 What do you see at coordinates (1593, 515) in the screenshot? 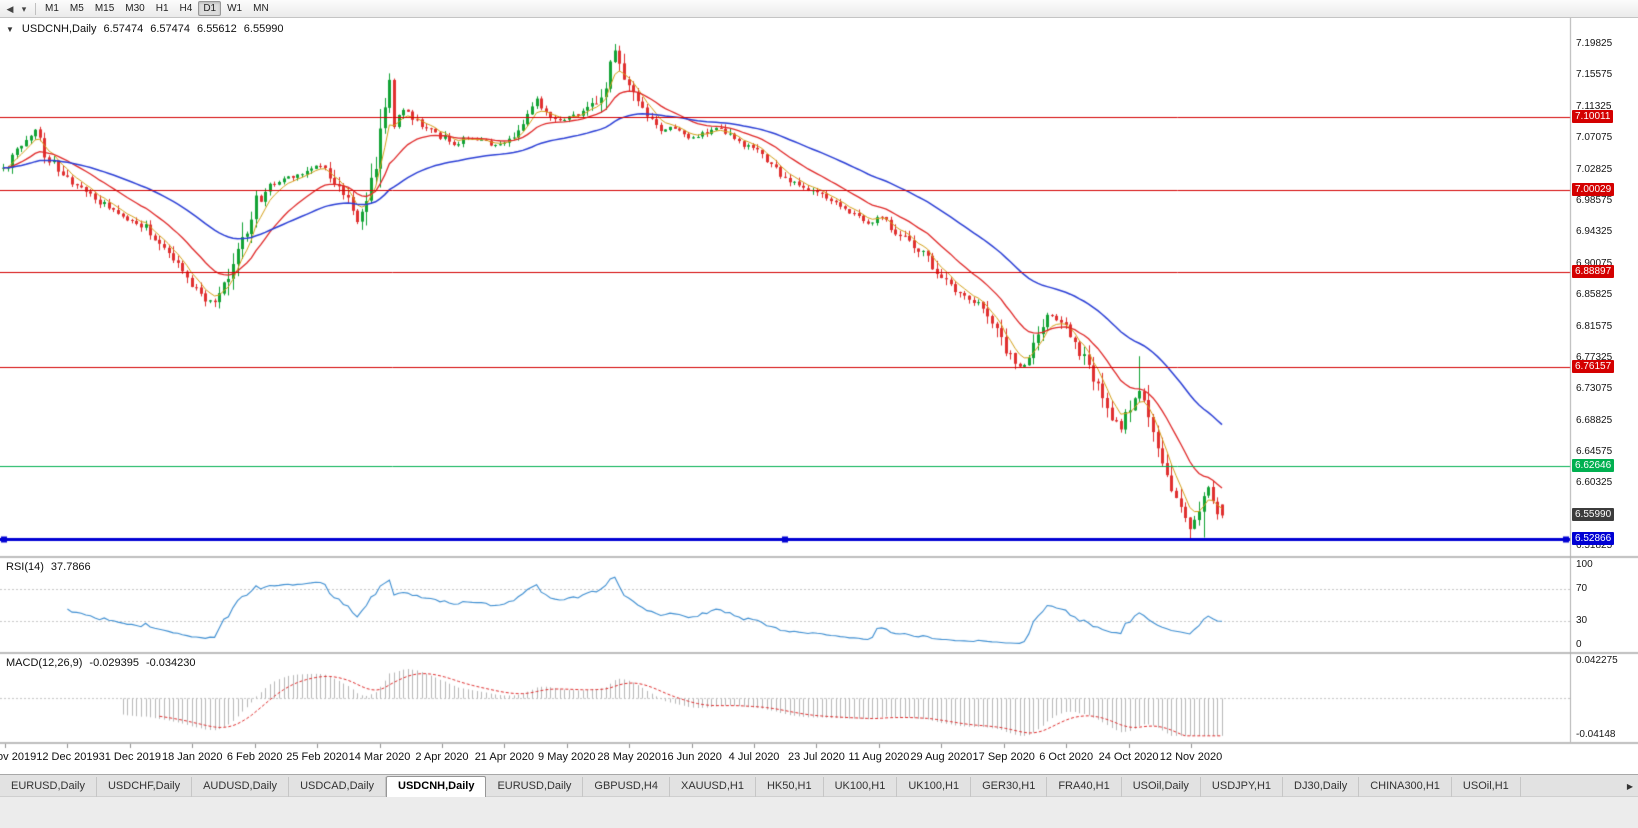
I see `current-price-tag: 6.55990` at bounding box center [1593, 515].